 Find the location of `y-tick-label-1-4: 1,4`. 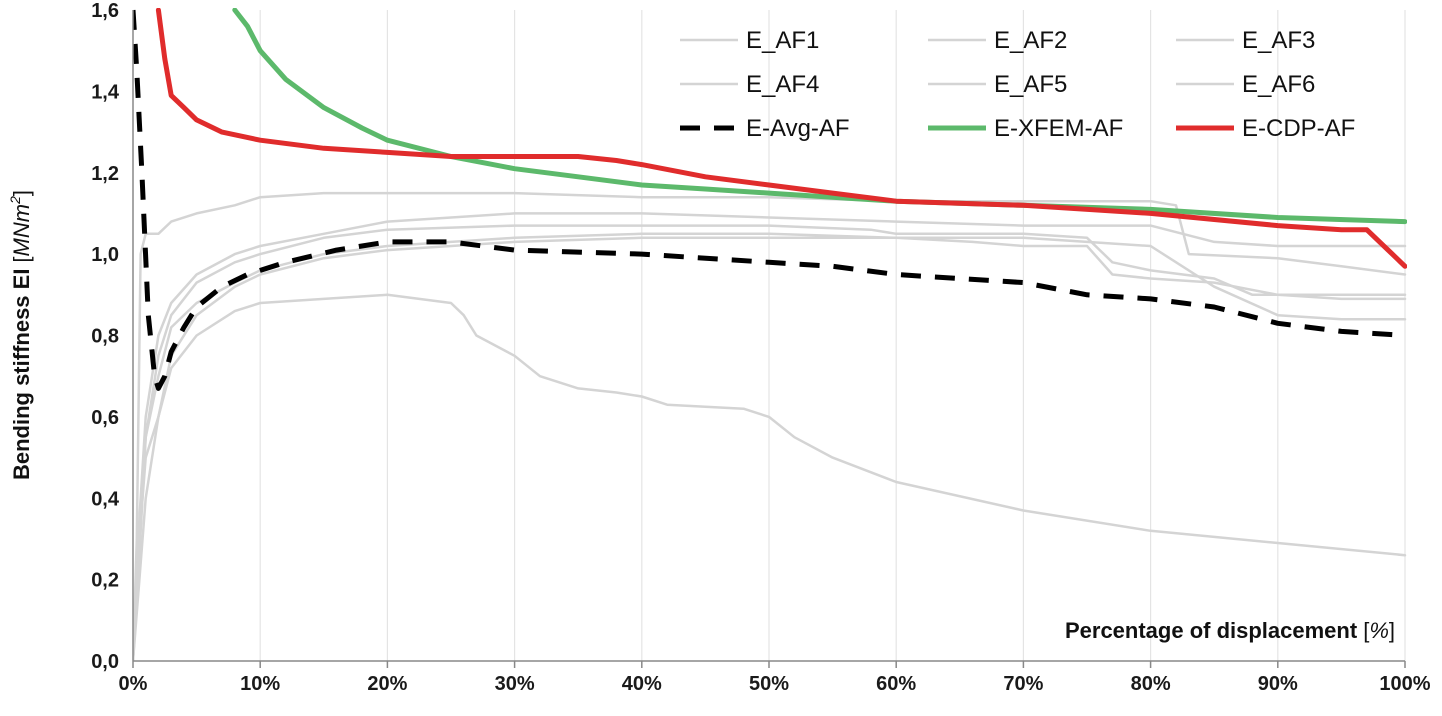

y-tick-label-1-4: 1,4 is located at coordinates (105, 92).